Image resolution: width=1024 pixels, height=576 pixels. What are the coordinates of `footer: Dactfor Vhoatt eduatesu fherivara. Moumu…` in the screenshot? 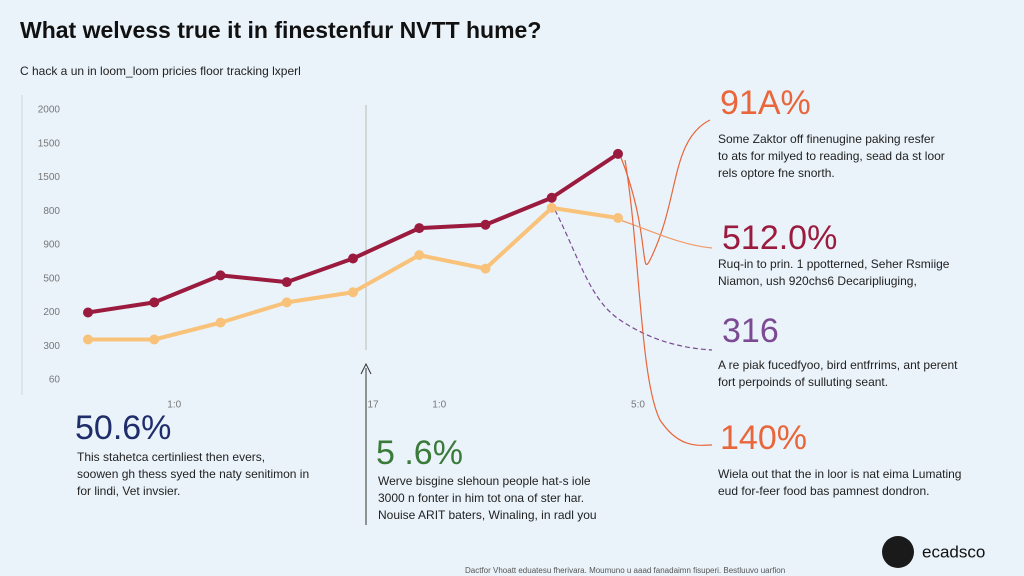 It's located at (625, 570).